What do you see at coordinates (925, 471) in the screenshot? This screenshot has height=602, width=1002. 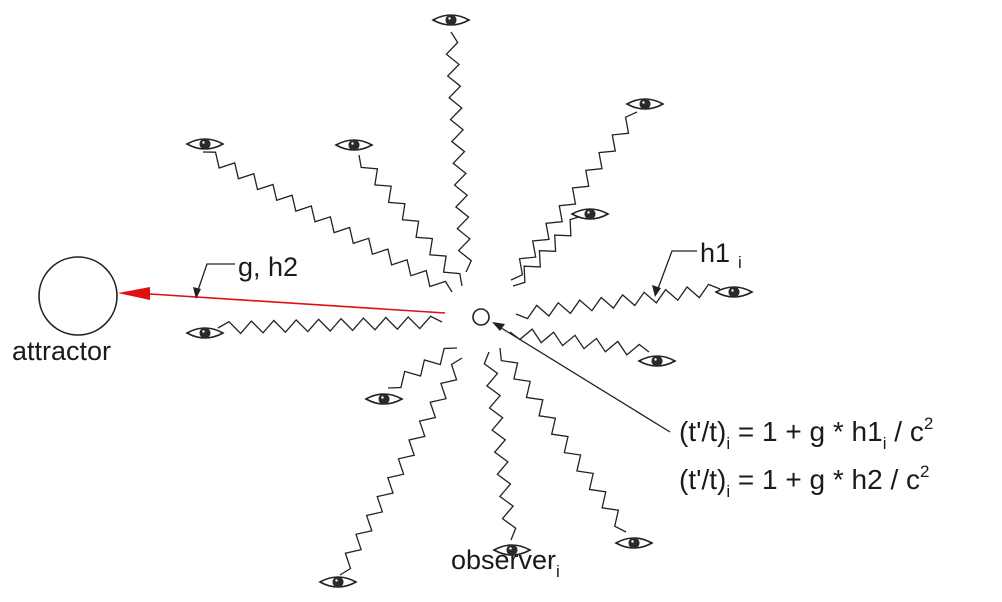 I see `eq2-exp: 2` at bounding box center [925, 471].